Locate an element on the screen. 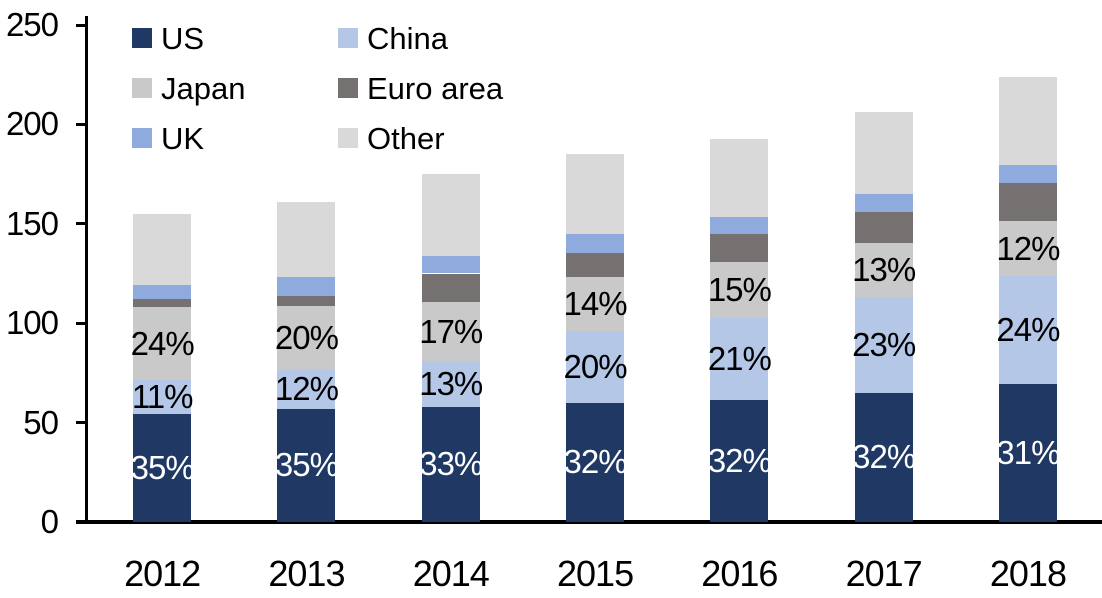  bar-percent-label-china-2017: 23% is located at coordinates (884, 345).